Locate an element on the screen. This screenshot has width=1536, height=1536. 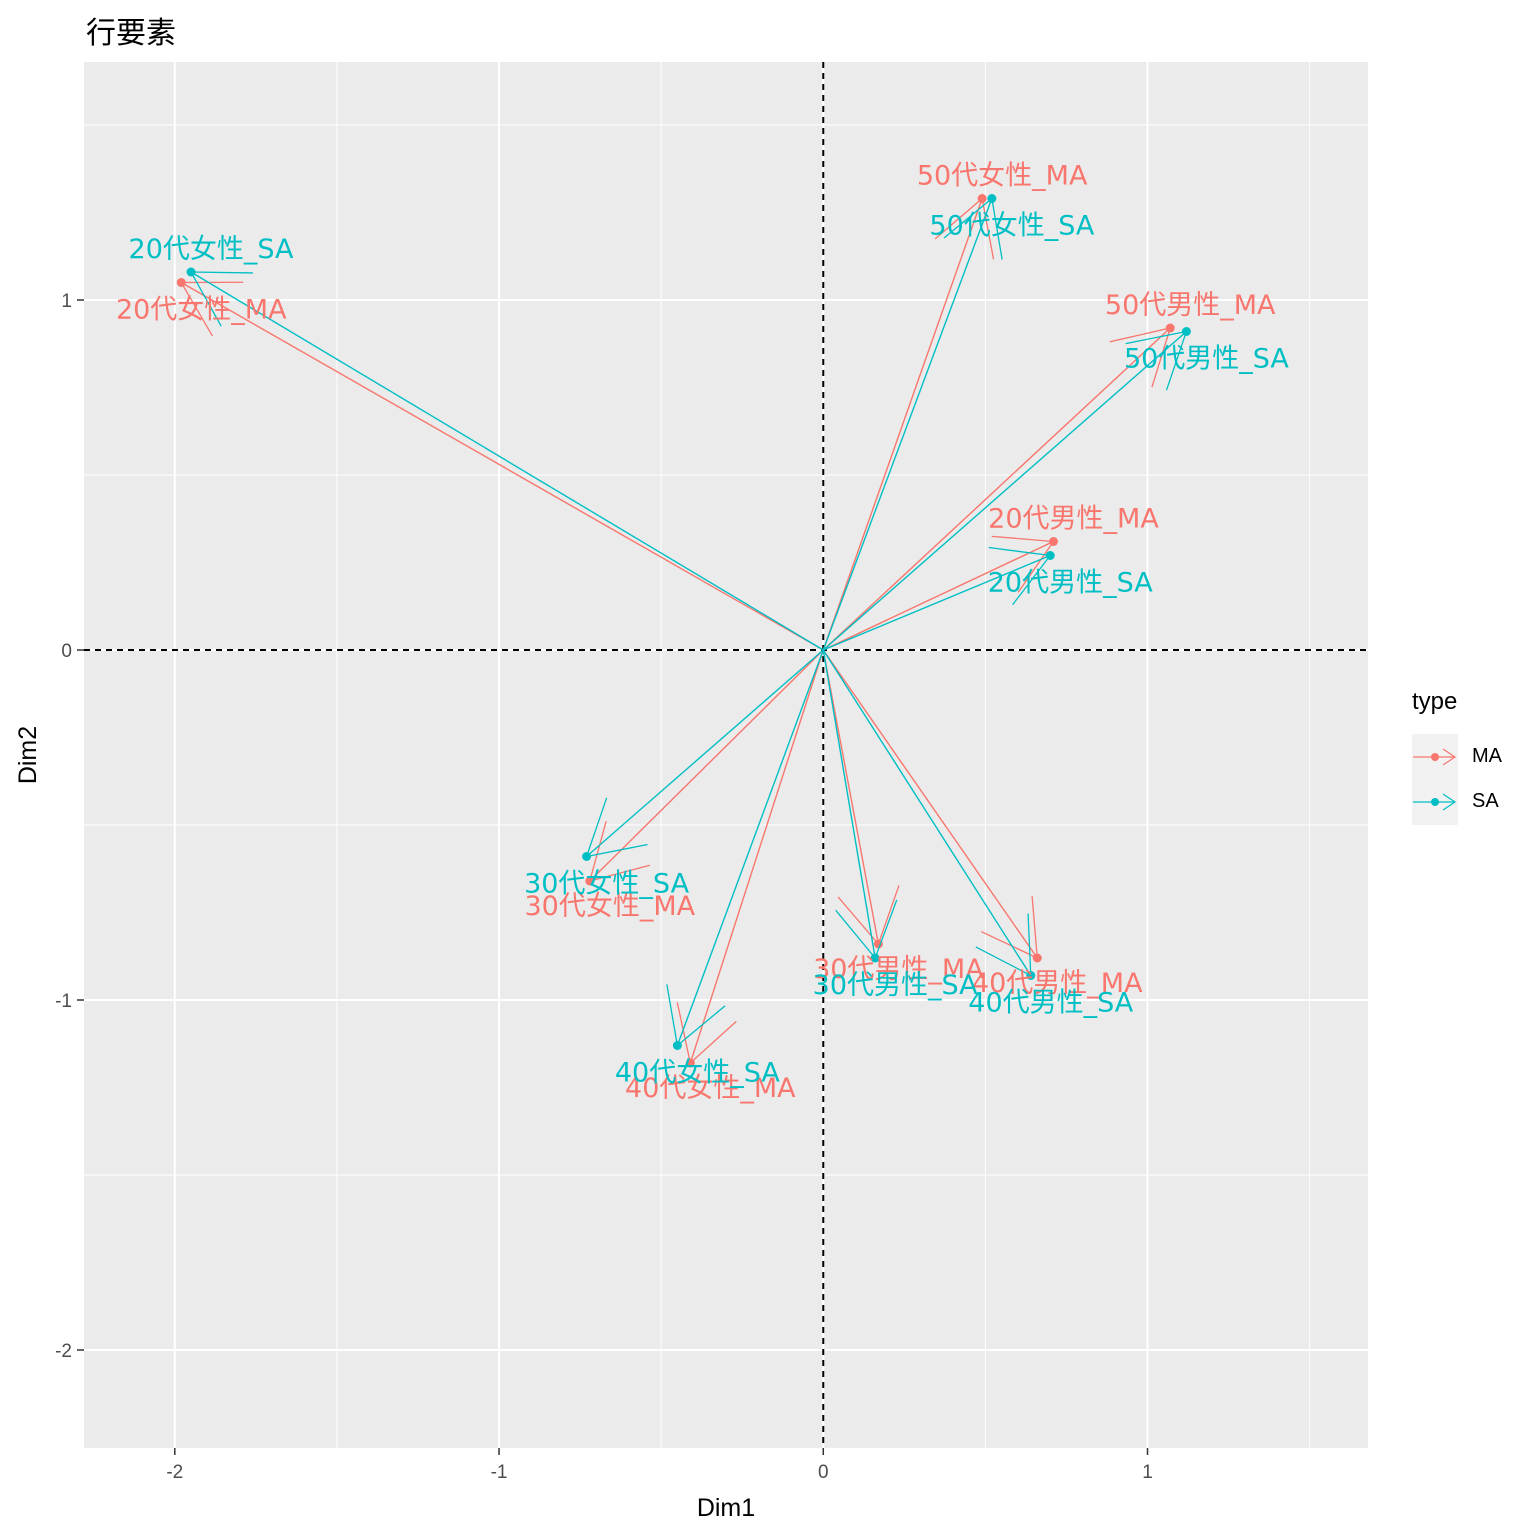
chart-title: 行要素 is located at coordinates (131, 33).